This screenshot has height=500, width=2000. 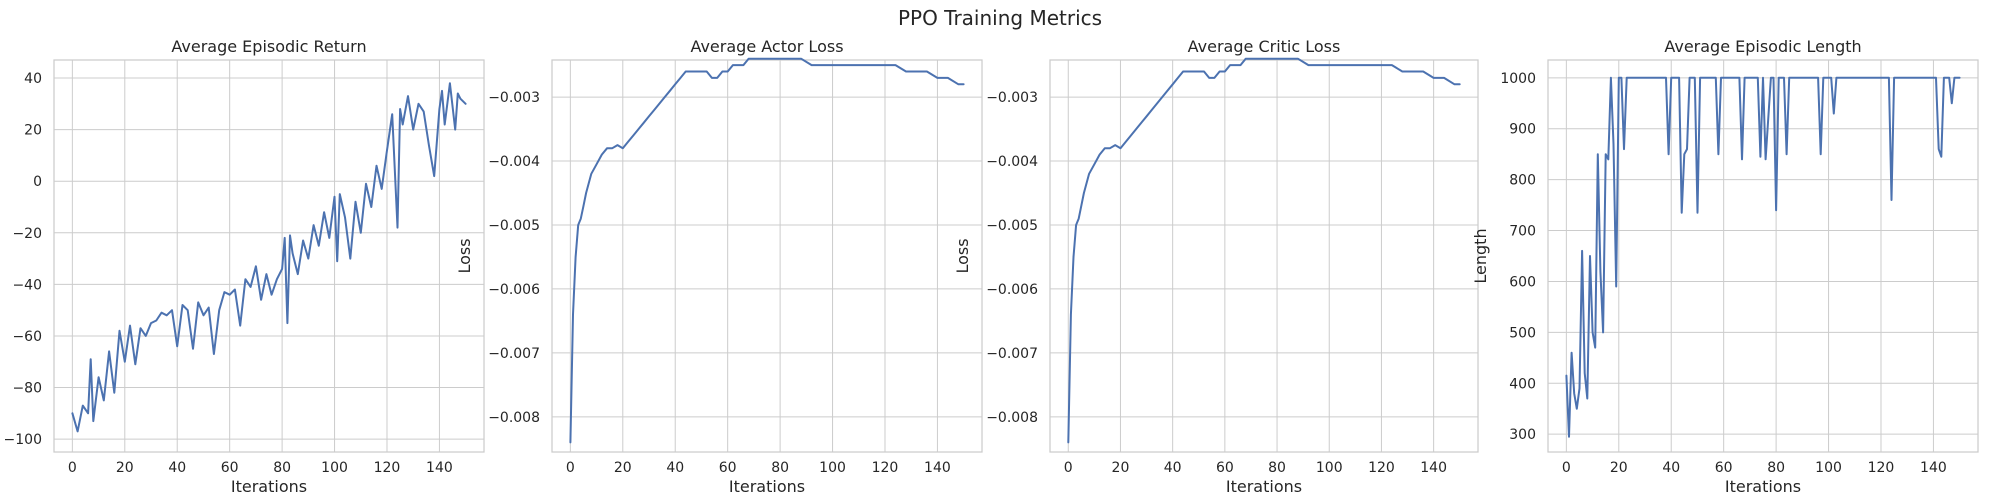 I want to click on y-tick-label: 0, so click(x=37, y=182).